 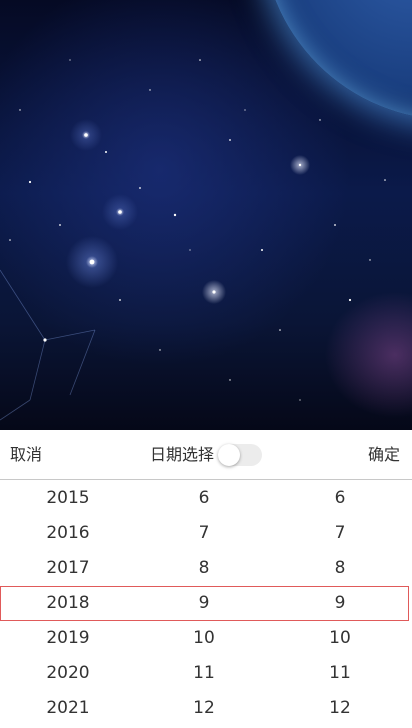 What do you see at coordinates (383, 454) in the screenshot?
I see `confirm-button: 确定` at bounding box center [383, 454].